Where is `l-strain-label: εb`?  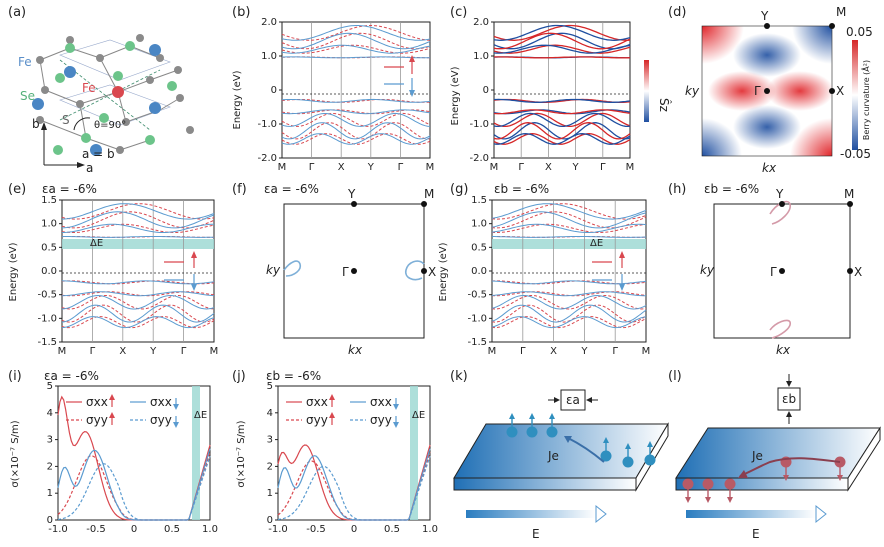 l-strain-label: εb is located at coordinates (789, 399).